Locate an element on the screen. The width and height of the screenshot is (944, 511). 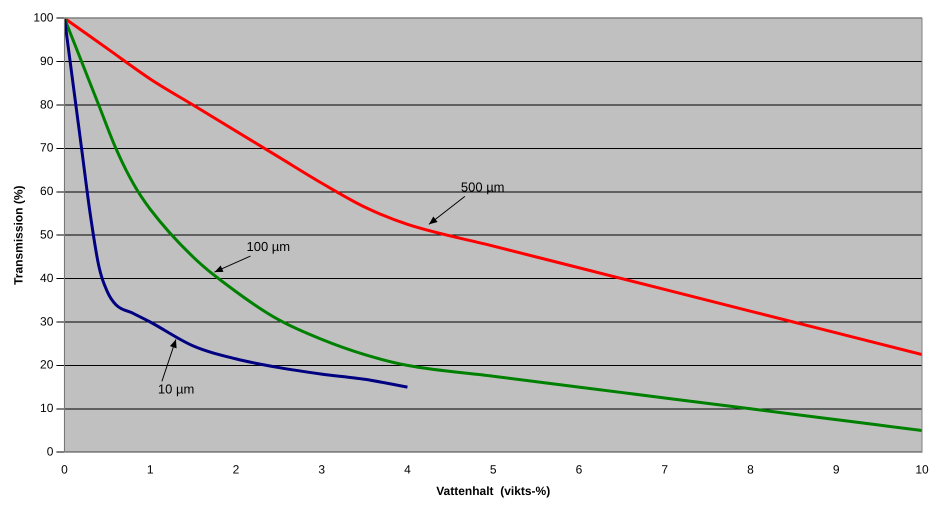
y-tick-label: 20 is located at coordinates (47, 365).